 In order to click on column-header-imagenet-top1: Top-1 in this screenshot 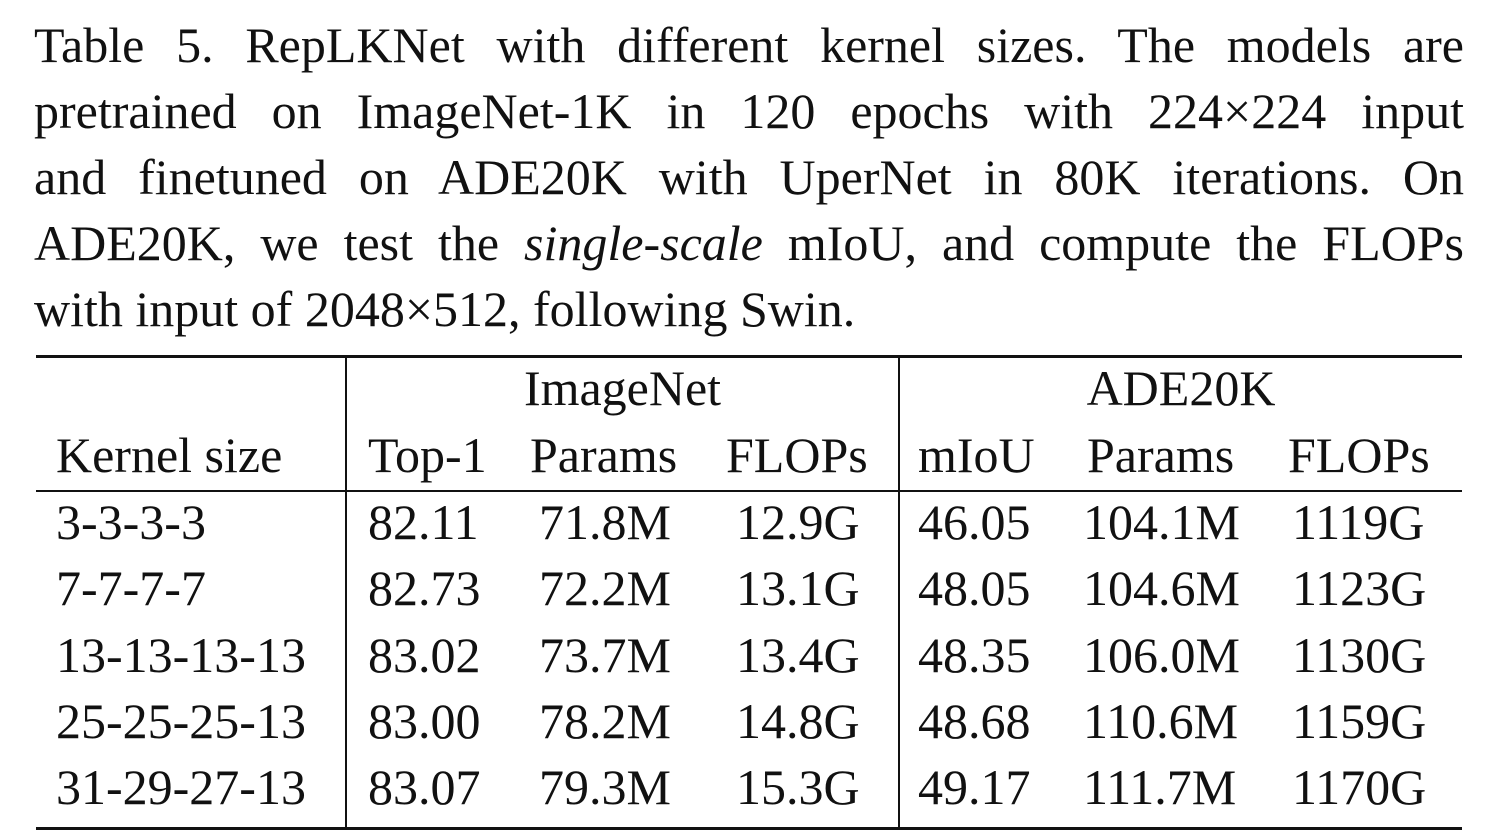, I will do `click(427, 455)`.